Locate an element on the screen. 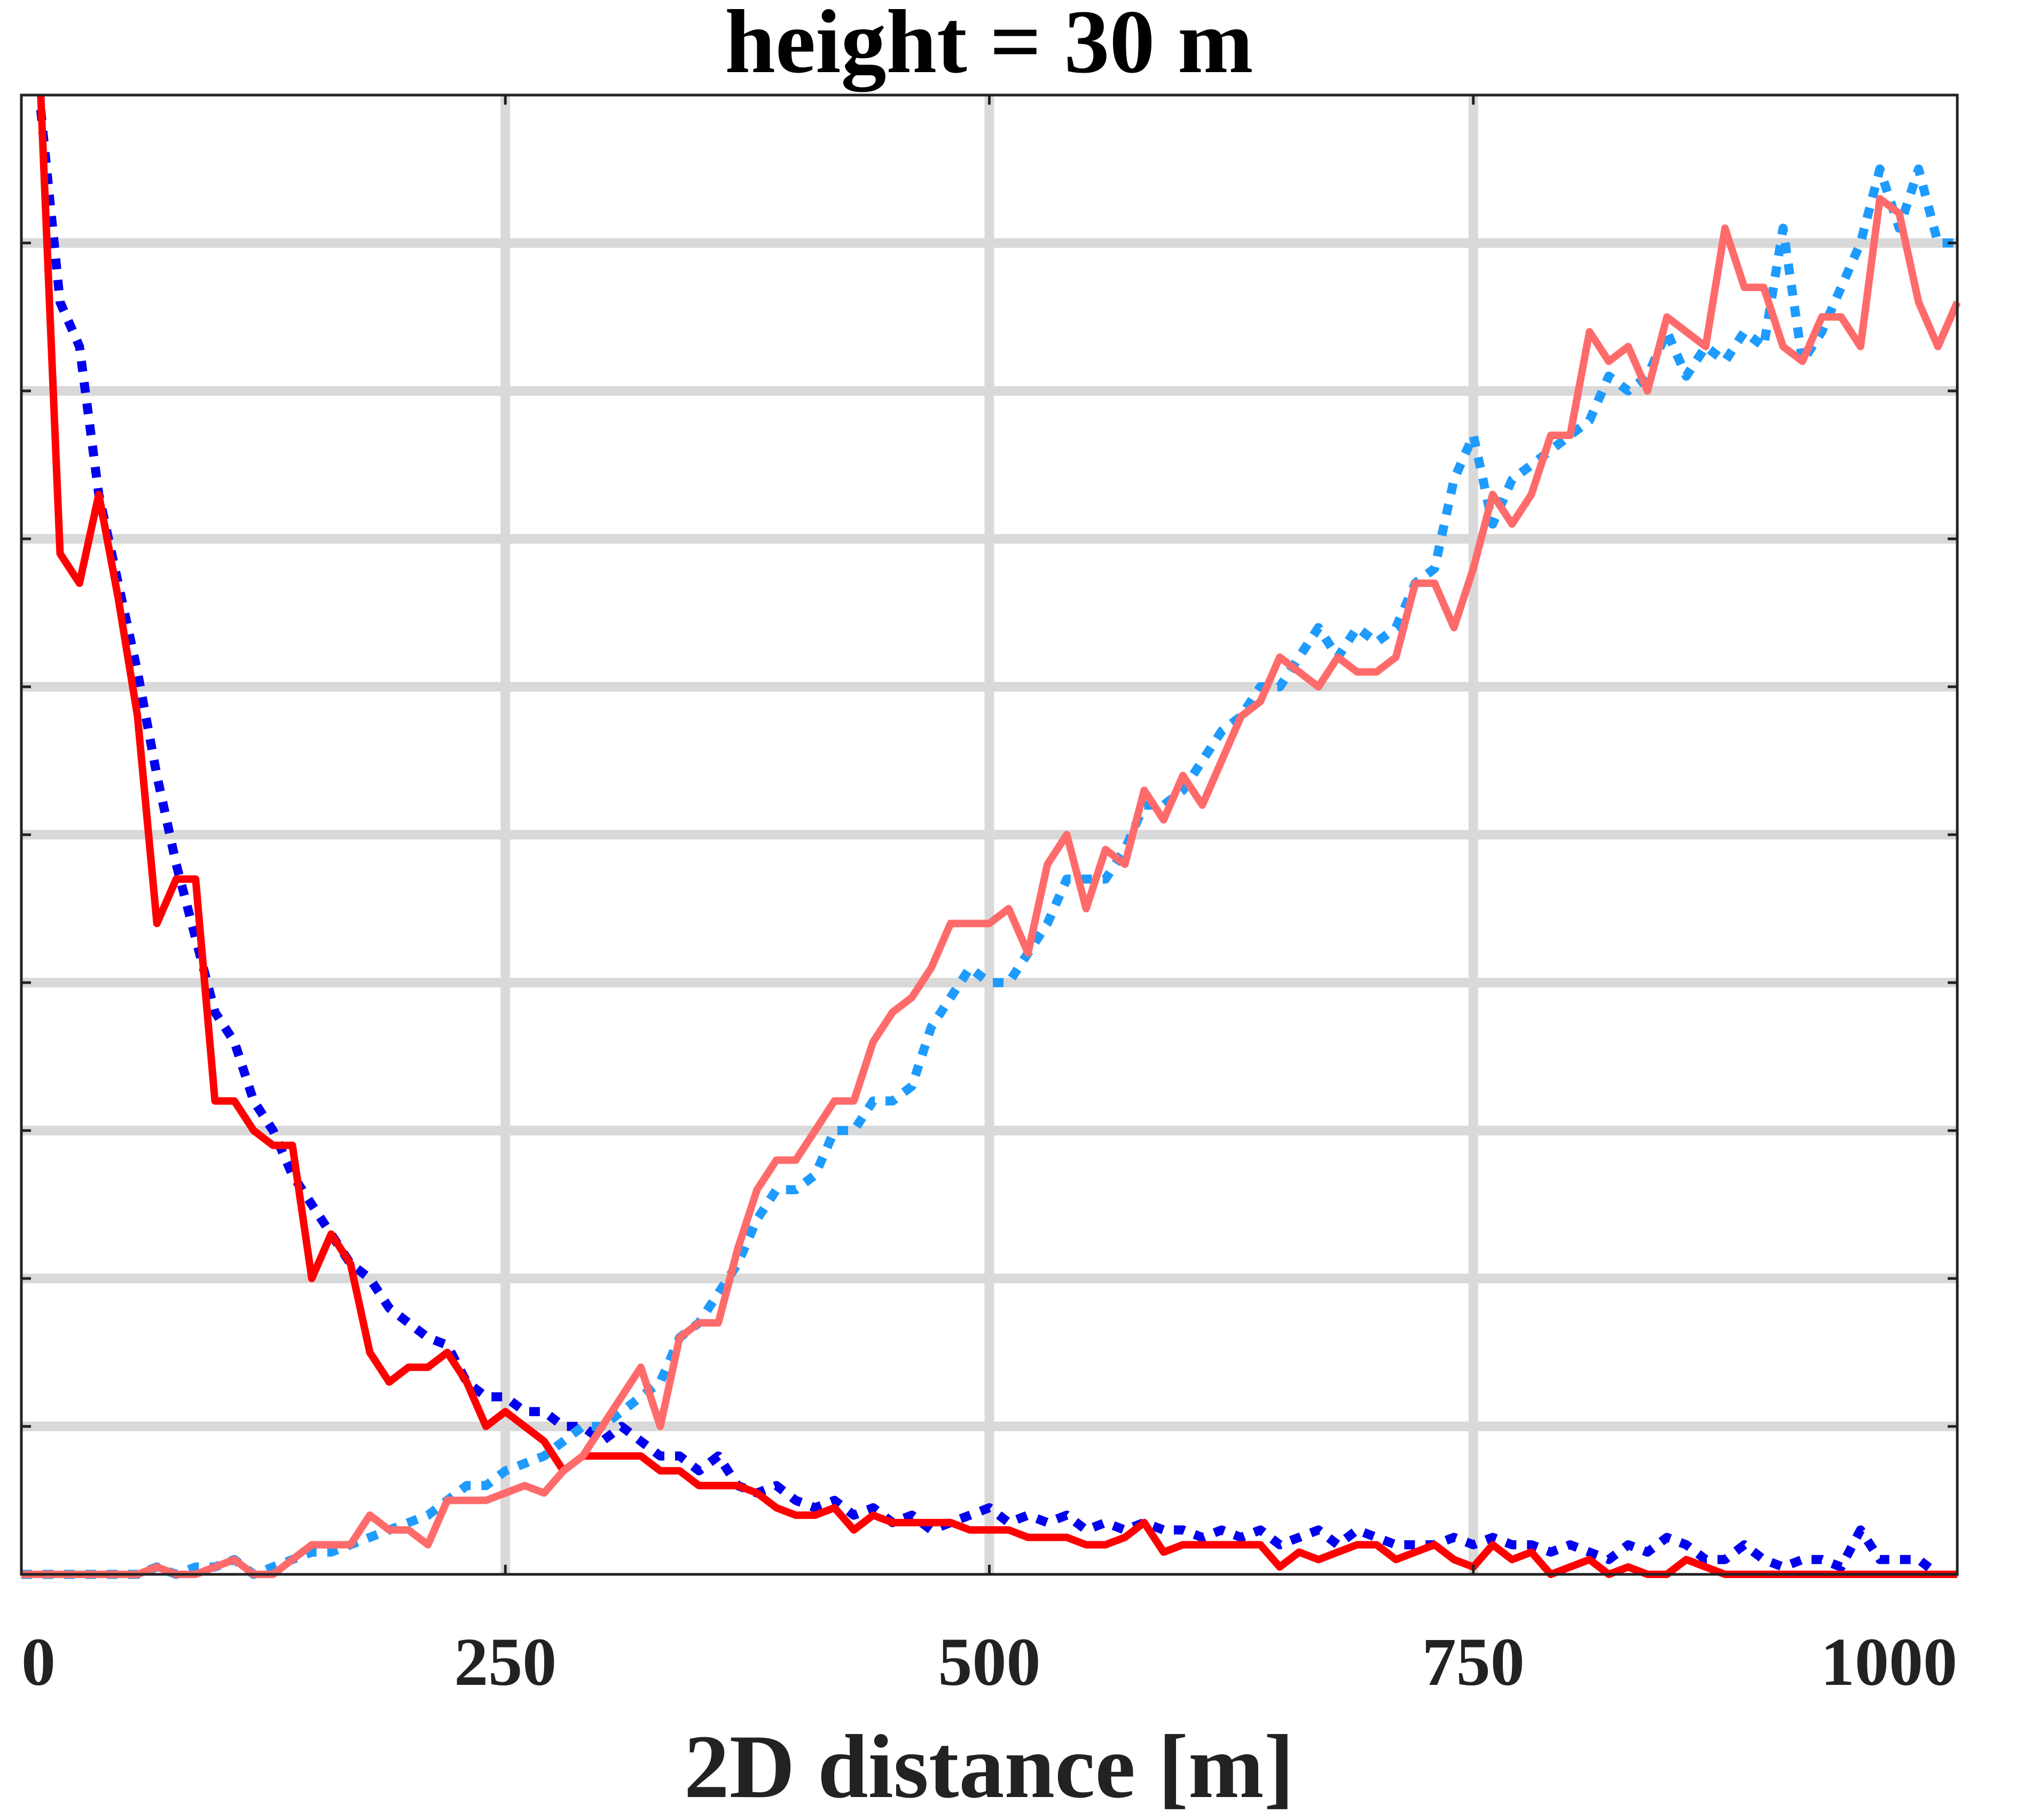 This screenshot has width=2039, height=1820. chart-title: height = 30 m is located at coordinates (989, 46).